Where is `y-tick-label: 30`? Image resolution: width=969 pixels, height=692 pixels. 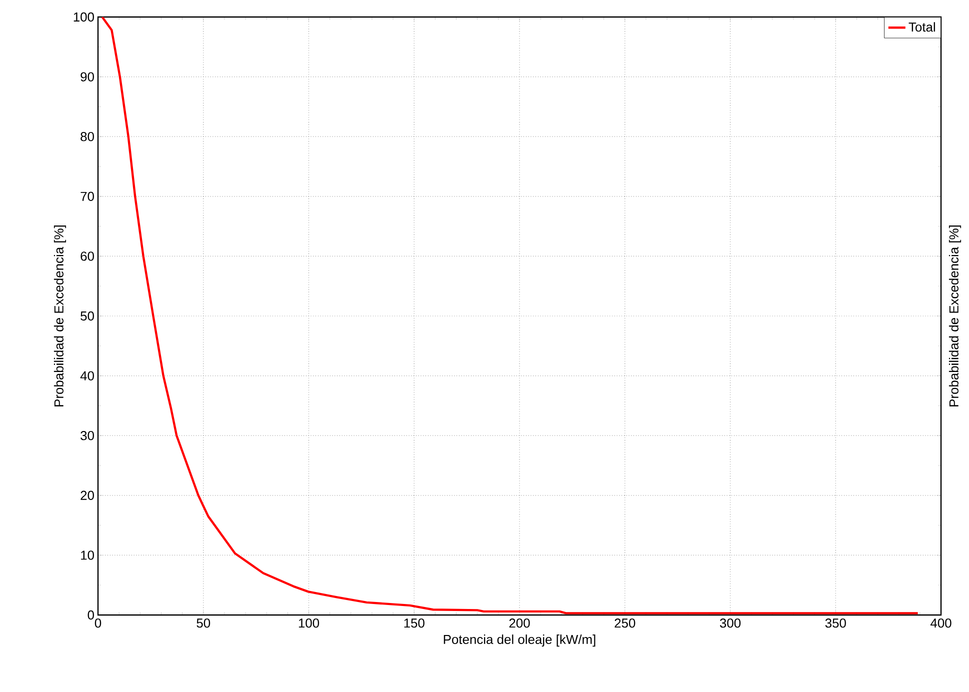 y-tick-label: 30 is located at coordinates (87, 435).